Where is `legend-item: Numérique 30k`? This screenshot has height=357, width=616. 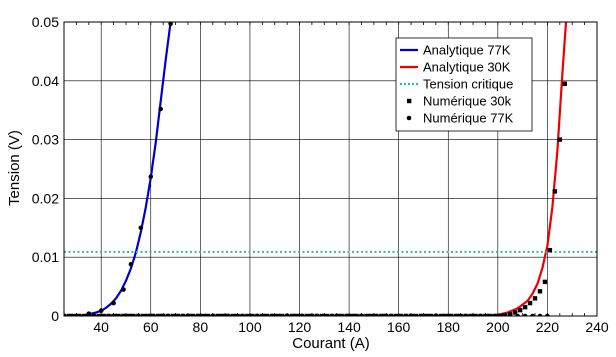
legend-item: Numérique 30k is located at coordinates (459, 101).